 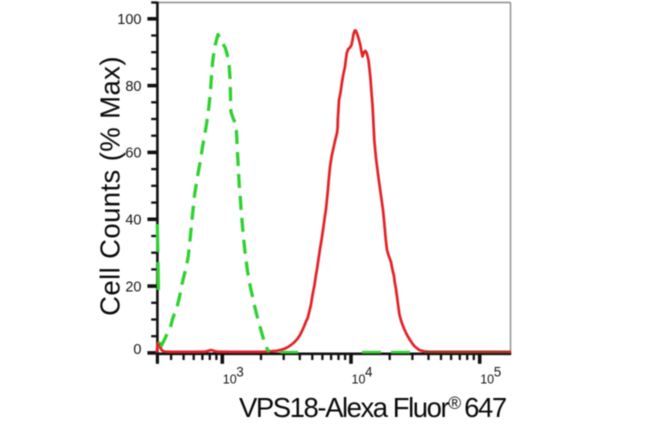 I want to click on svg-text: Cell Counts (% Max), so click(x=110, y=186).